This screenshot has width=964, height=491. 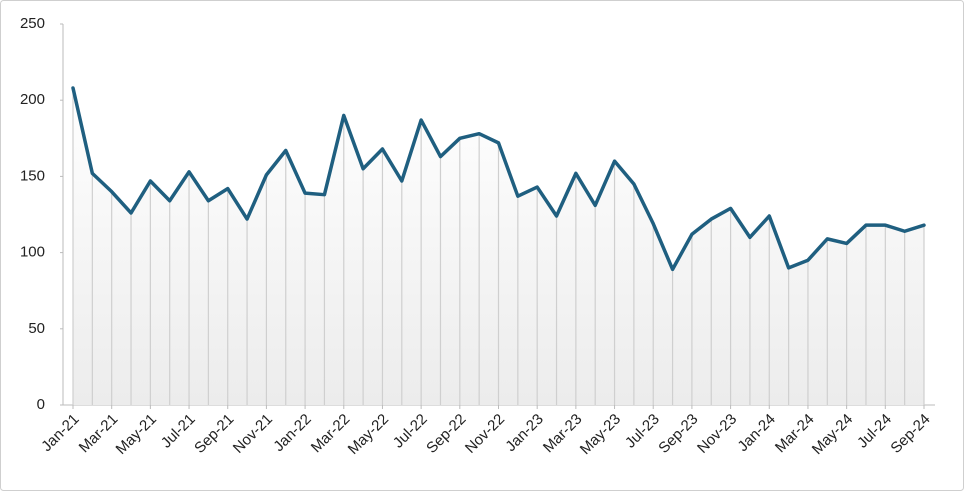 I want to click on y-tick-label: 100, so click(x=32, y=252).